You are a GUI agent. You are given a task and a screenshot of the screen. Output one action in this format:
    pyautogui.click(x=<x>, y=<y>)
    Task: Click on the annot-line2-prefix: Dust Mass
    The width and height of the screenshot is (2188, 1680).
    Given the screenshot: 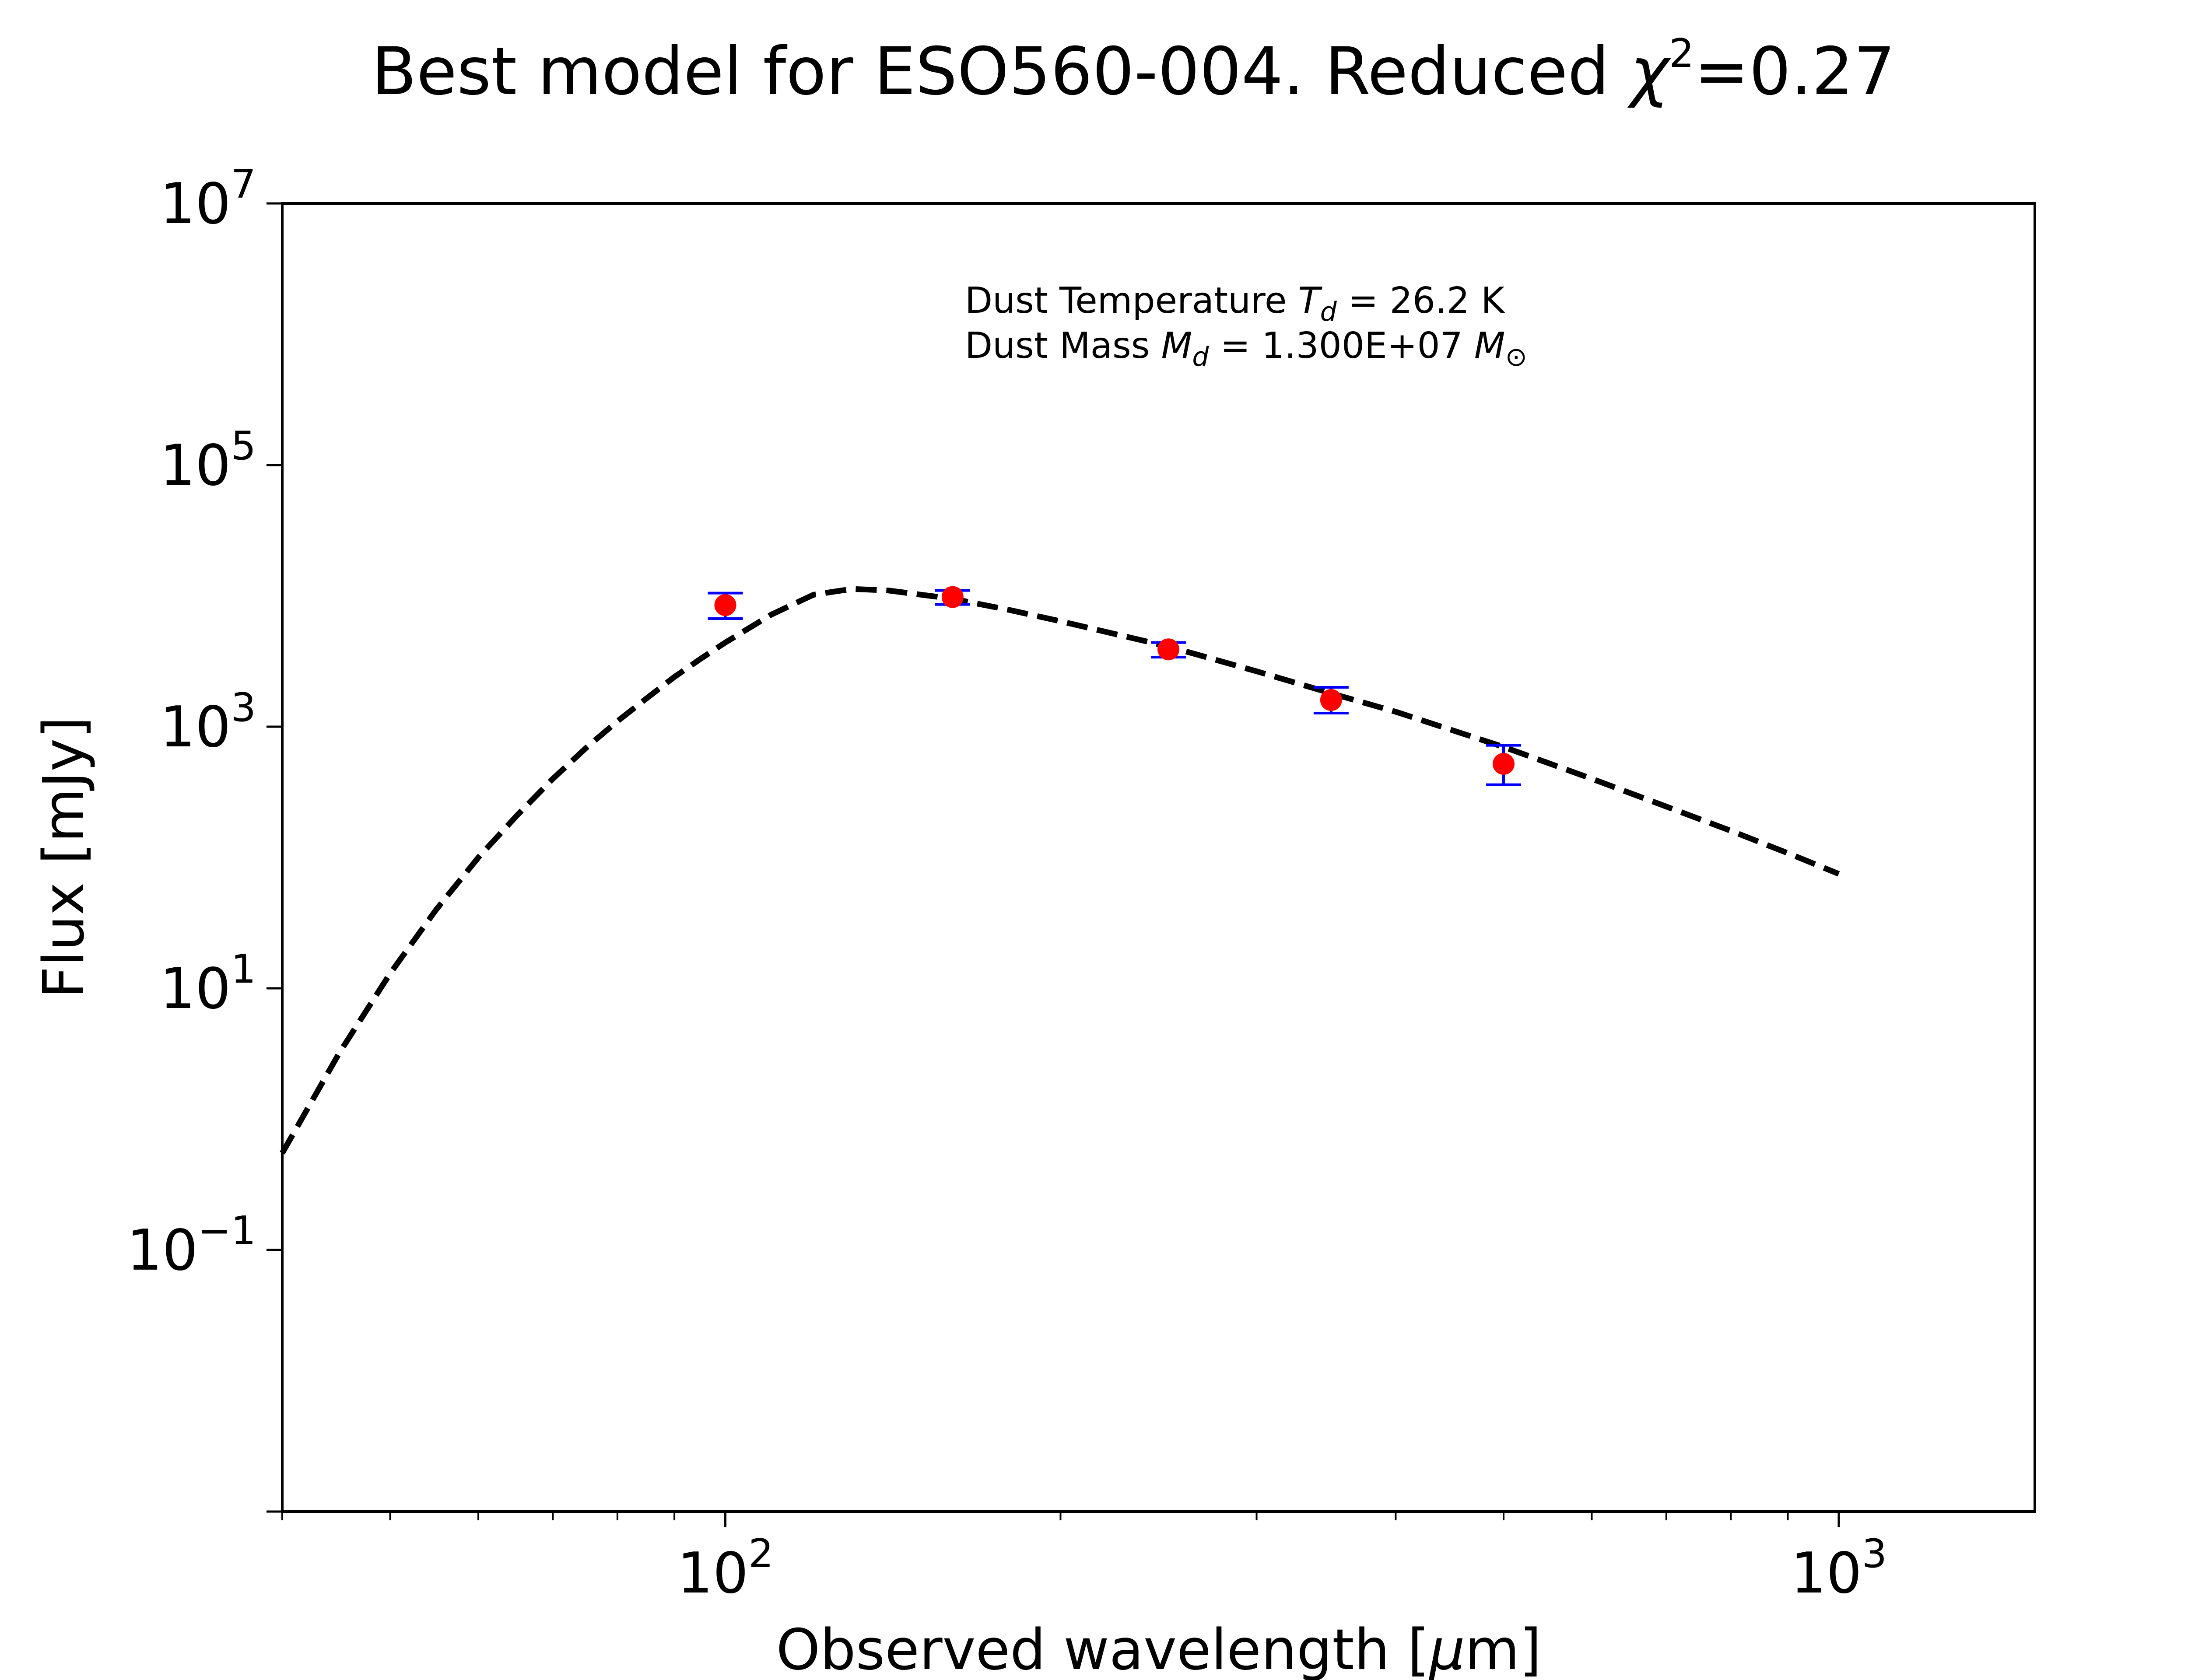 What is the action you would take?
    pyautogui.click(x=1063, y=346)
    